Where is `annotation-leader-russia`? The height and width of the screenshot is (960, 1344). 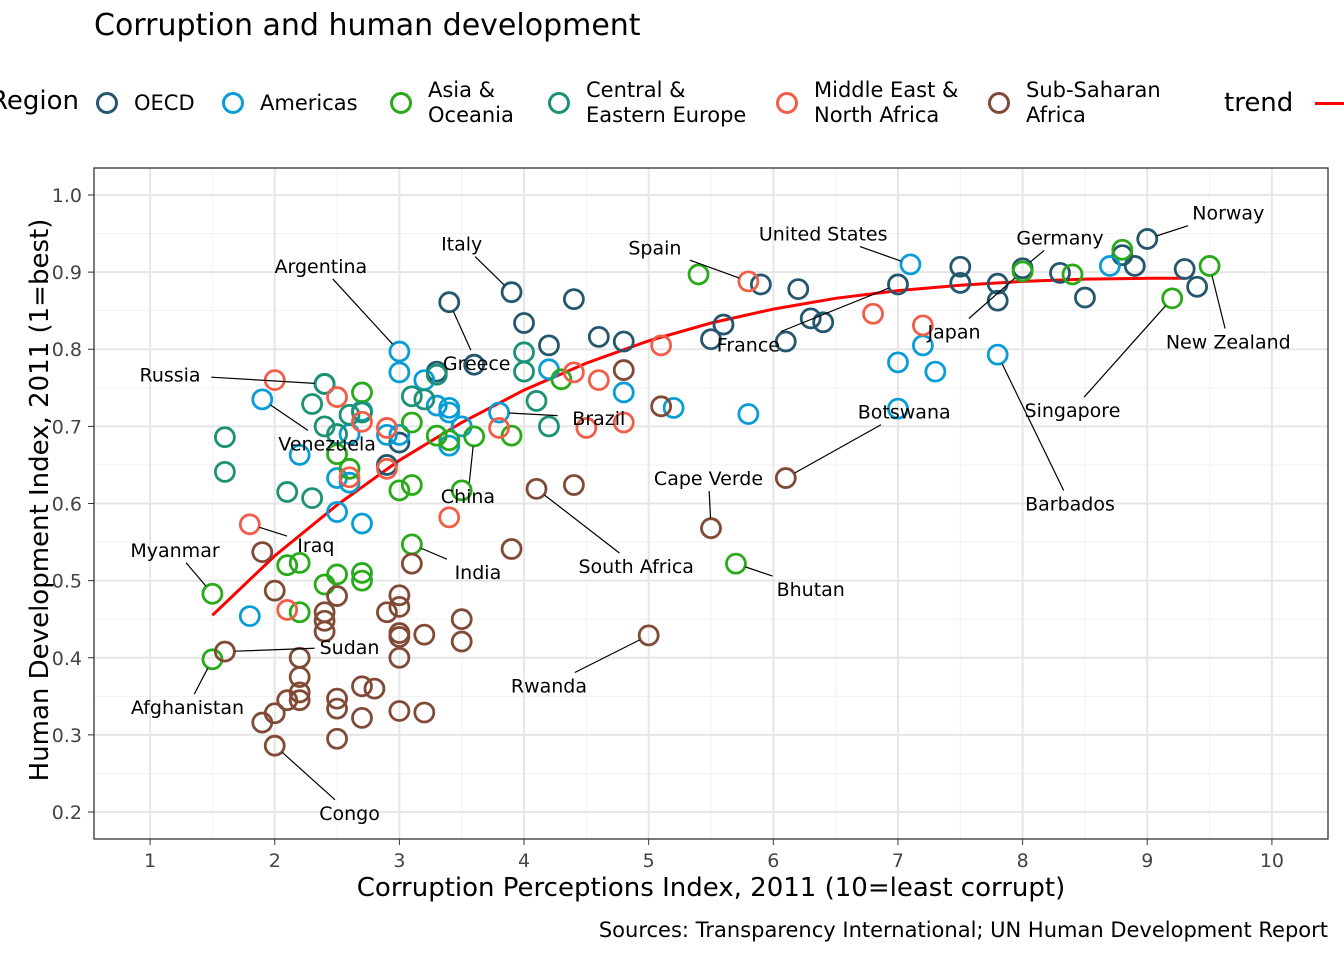 annotation-leader-russia is located at coordinates (263, 380).